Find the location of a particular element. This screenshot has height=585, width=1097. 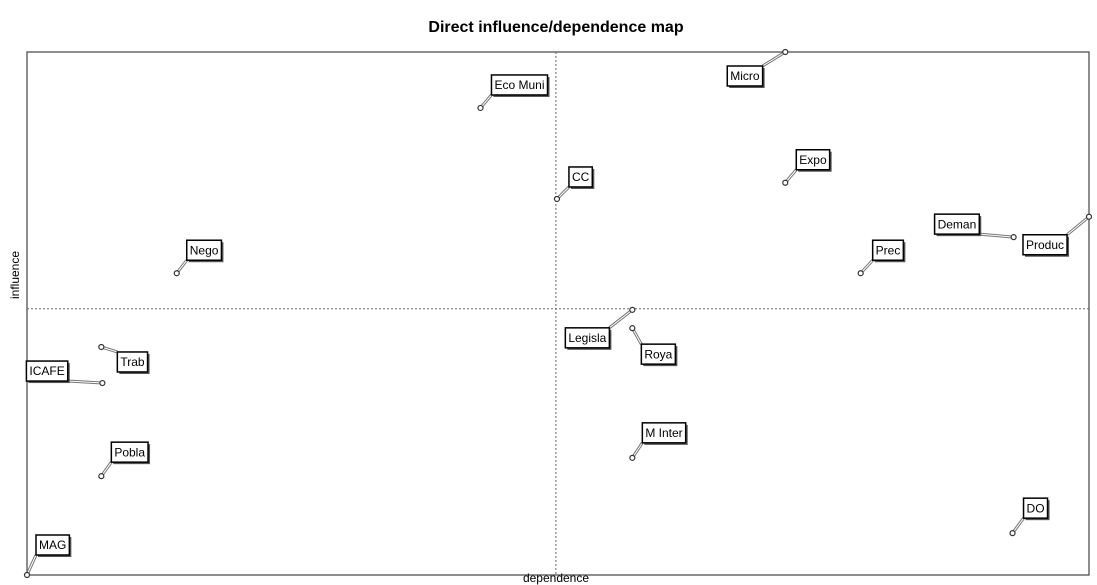

point-label: ICAFE is located at coordinates (46, 371).